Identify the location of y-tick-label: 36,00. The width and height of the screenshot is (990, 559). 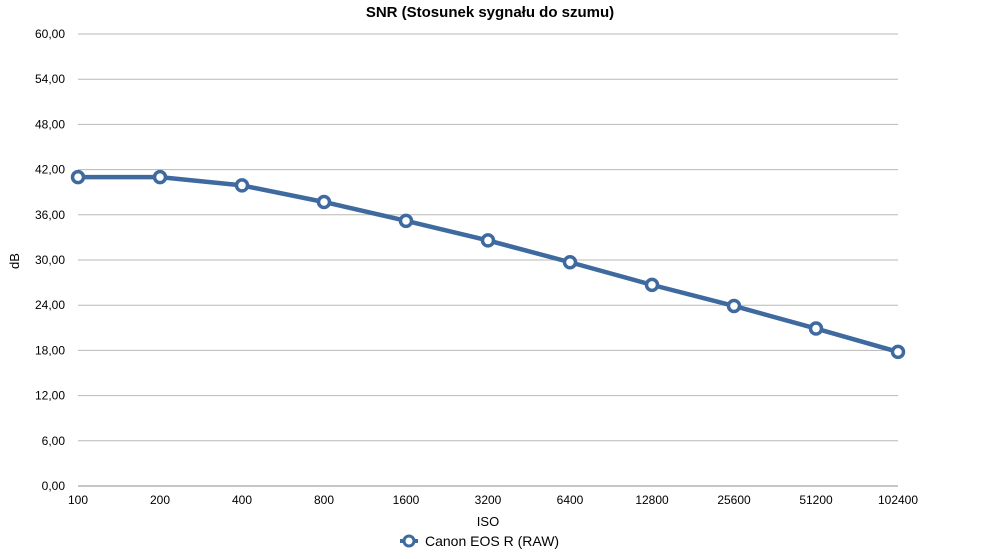
(50, 215).